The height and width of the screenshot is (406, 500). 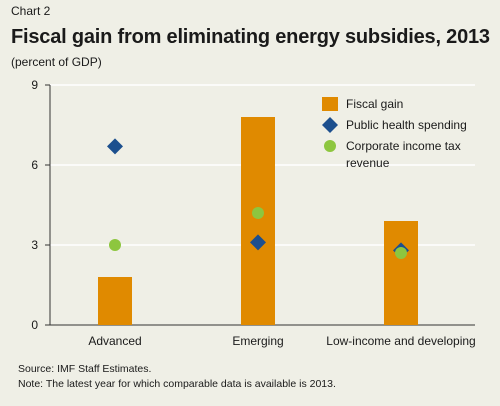 What do you see at coordinates (34, 245) in the screenshot?
I see `y-tick-label: 3` at bounding box center [34, 245].